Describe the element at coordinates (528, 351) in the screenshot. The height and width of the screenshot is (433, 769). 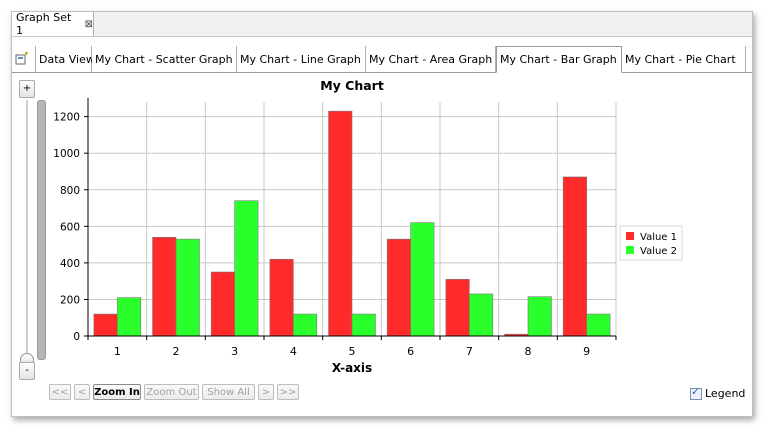
I see `x-tick-label: 8` at that location.